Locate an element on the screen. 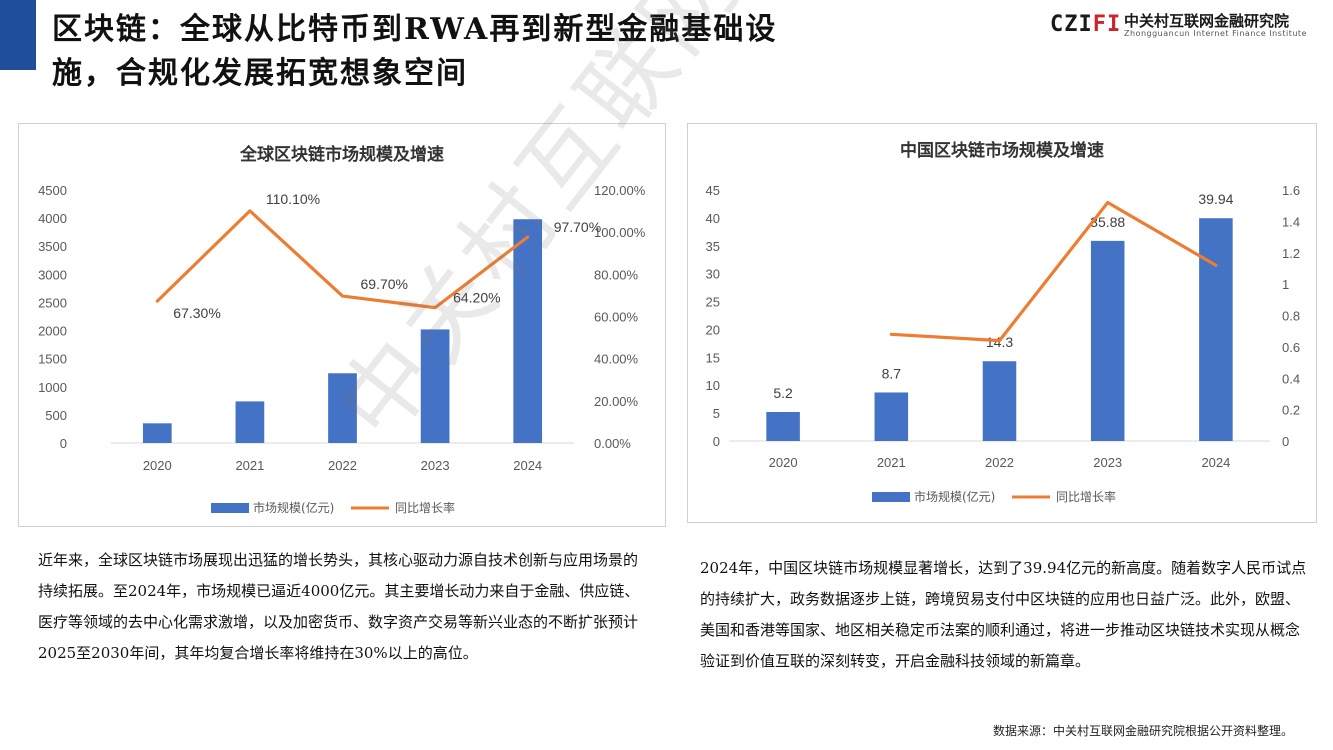 The image size is (1333, 750). page-title-line1: 区块链：全球从比特币到RWA再到新型金融基础设 is located at coordinates (415, 29).